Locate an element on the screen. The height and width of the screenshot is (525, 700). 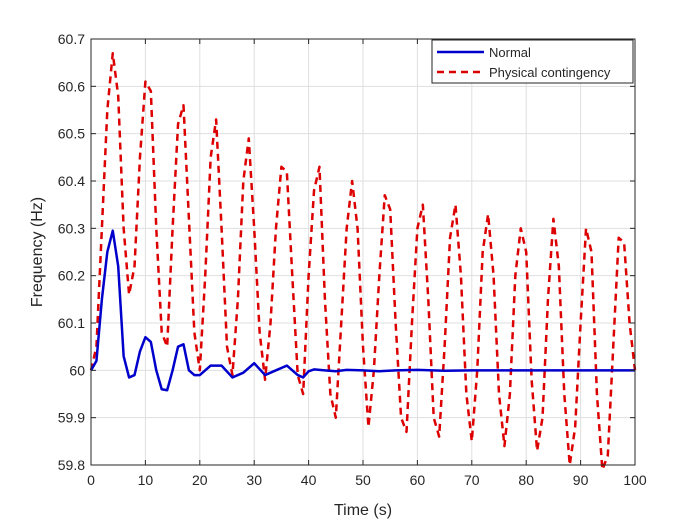
y-tick-label: 59.8 is located at coordinates (71, 465).